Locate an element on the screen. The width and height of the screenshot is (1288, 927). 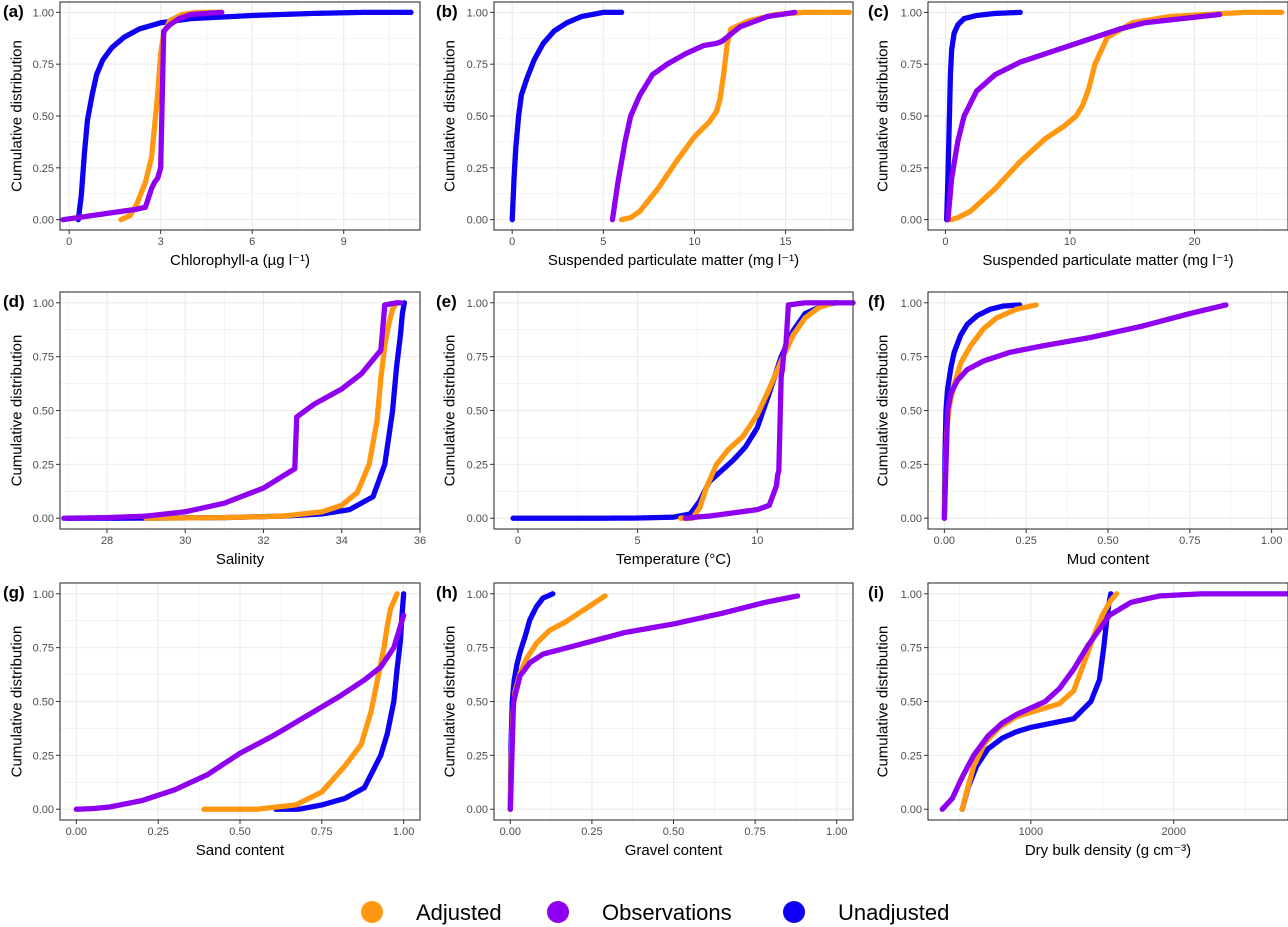
x-axis-title-d: Salinity is located at coordinates (240, 559).